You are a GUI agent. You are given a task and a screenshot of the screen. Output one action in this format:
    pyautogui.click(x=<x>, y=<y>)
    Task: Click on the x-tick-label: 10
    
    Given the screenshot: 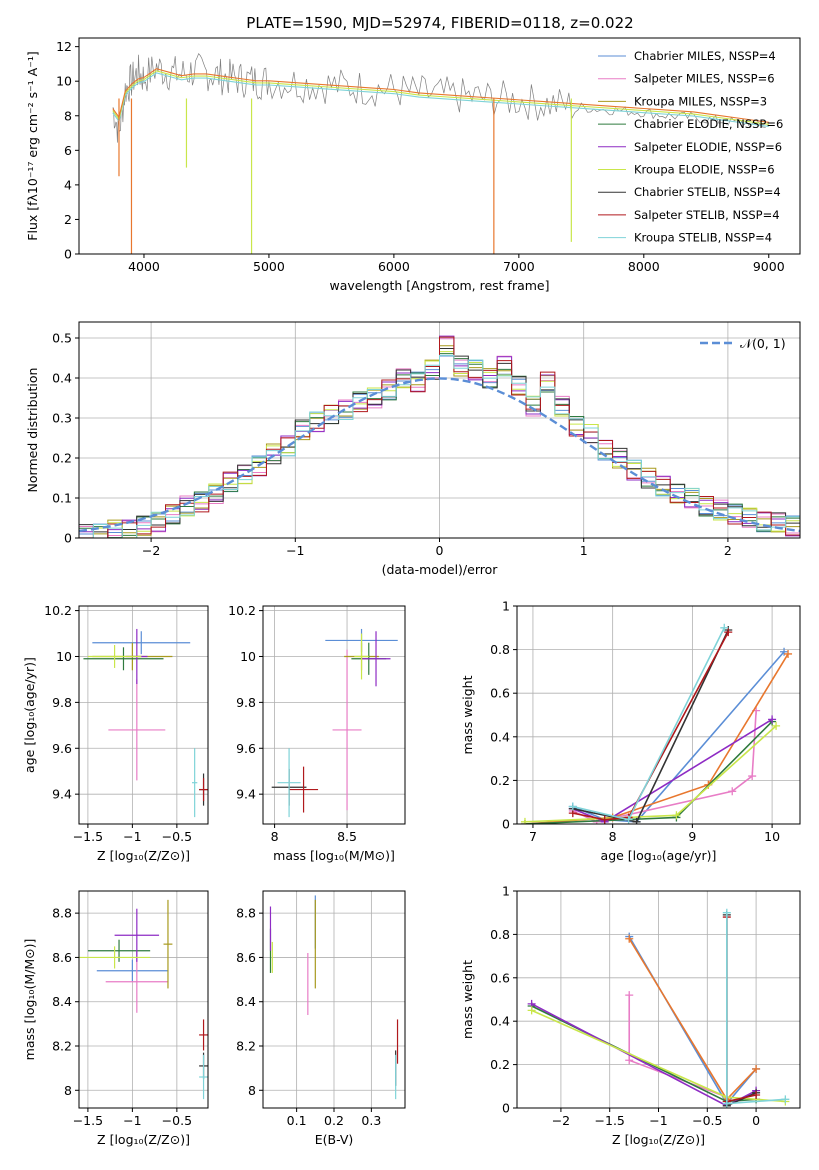 What is the action you would take?
    pyautogui.click(x=772, y=836)
    